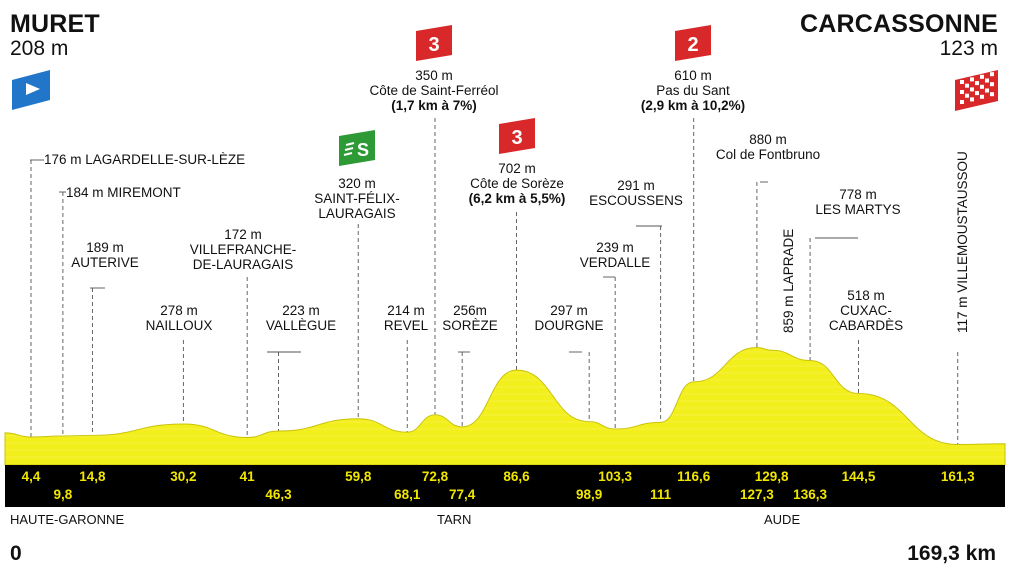 Image resolution: width=1010 pixels, height=585 pixels. What do you see at coordinates (105, 255) in the screenshot?
I see `place-label-auterive: 189 m AUTERIVE` at bounding box center [105, 255].